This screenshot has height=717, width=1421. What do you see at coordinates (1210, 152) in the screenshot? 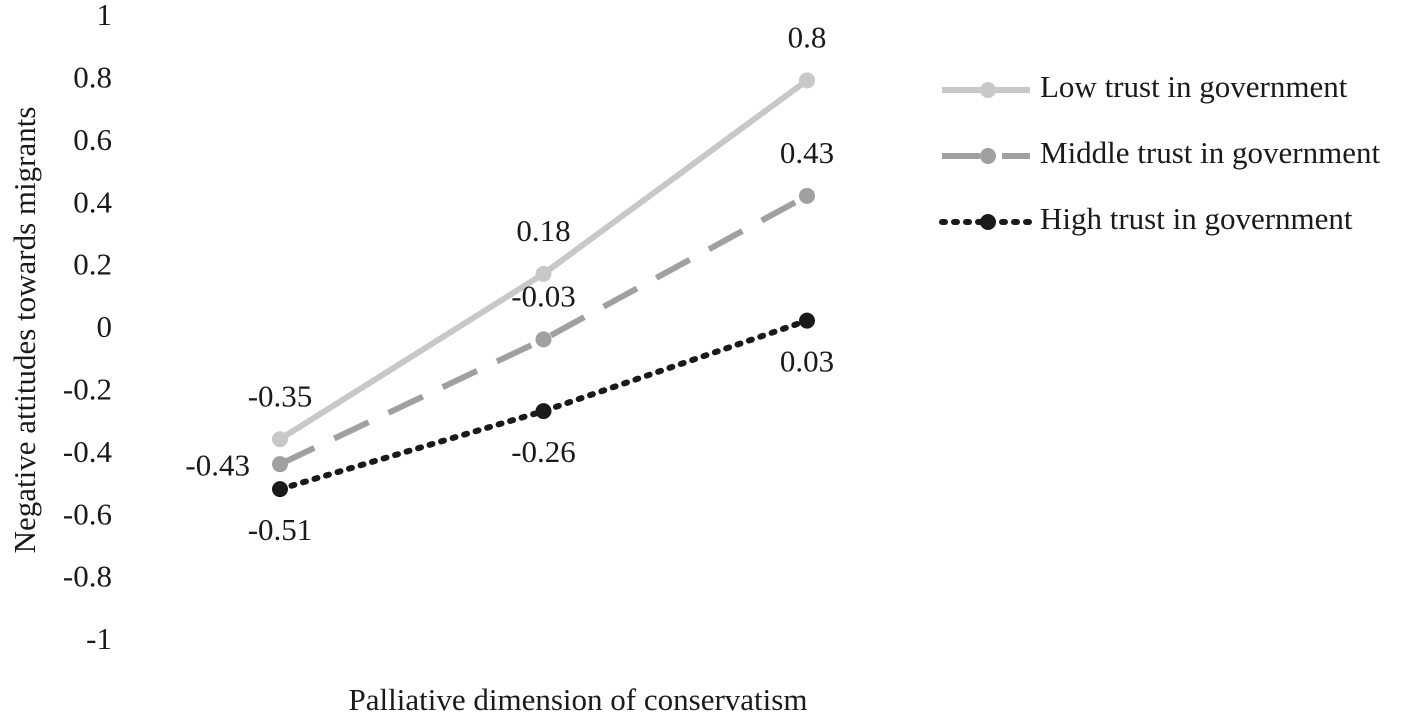
I see `legend-label: Middle trust in government` at bounding box center [1210, 152].